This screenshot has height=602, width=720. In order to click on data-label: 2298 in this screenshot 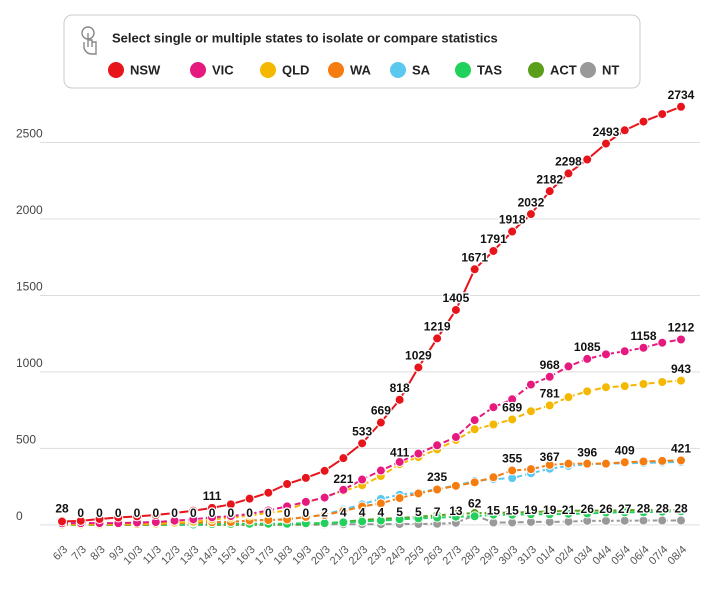, I will do `click(568, 162)`.